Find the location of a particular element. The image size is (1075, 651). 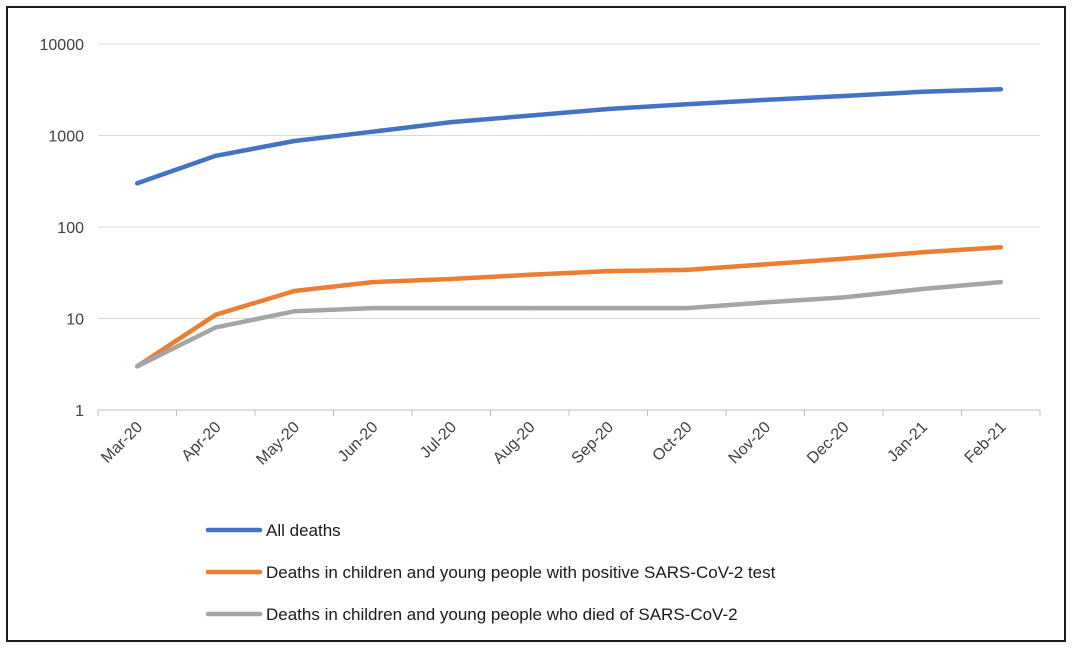

y-tick-label: 100 is located at coordinates (70, 228).